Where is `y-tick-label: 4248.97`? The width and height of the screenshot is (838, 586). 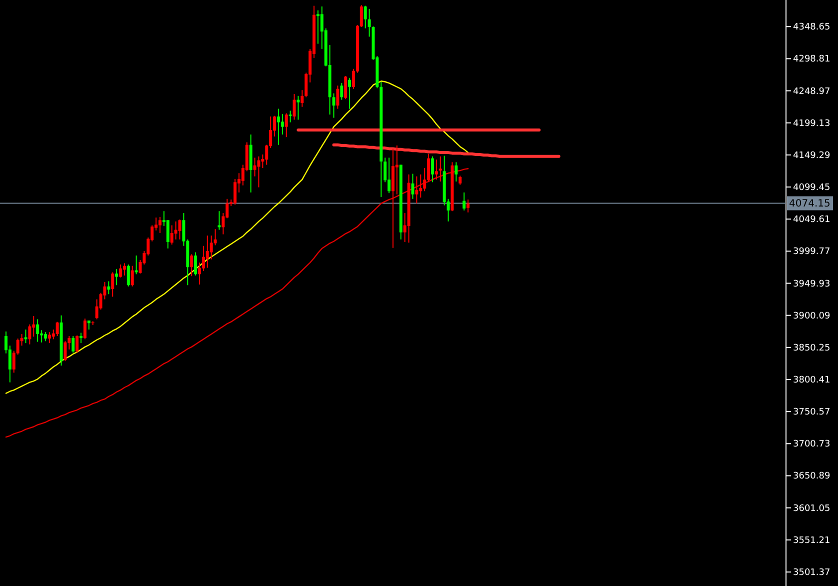 y-tick-label: 4248.97 is located at coordinates (811, 91).